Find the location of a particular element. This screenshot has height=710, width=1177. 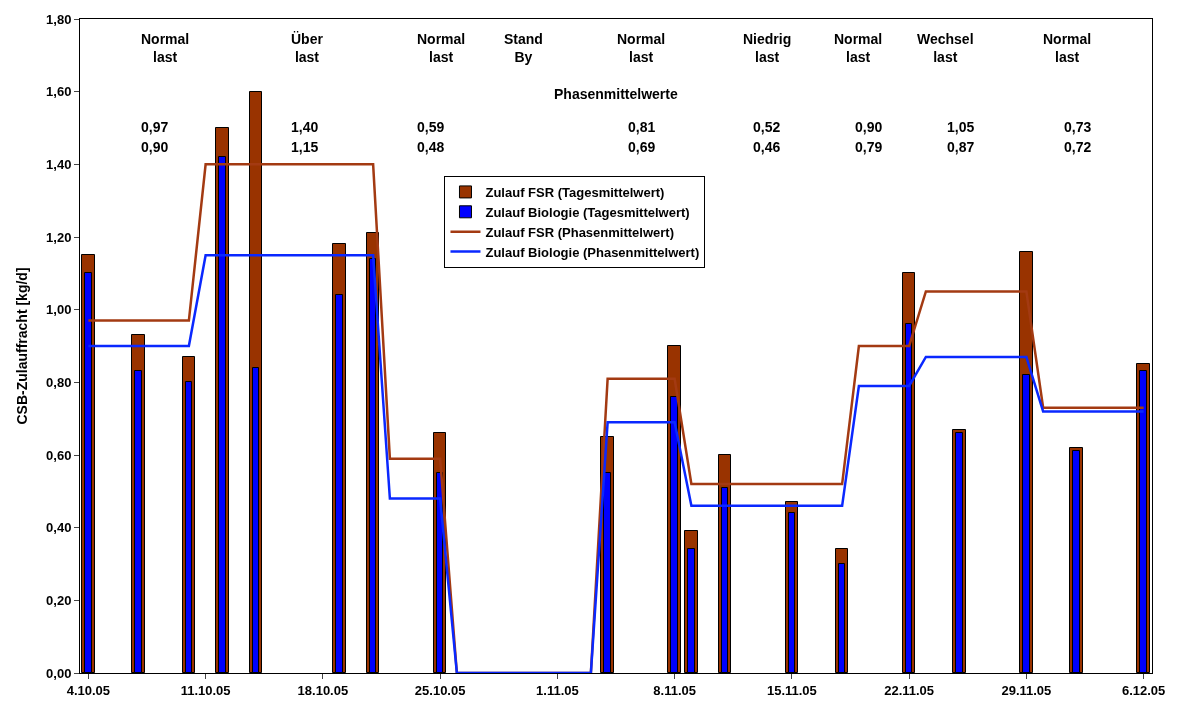

annotation: 0,97 is located at coordinates (155, 127).